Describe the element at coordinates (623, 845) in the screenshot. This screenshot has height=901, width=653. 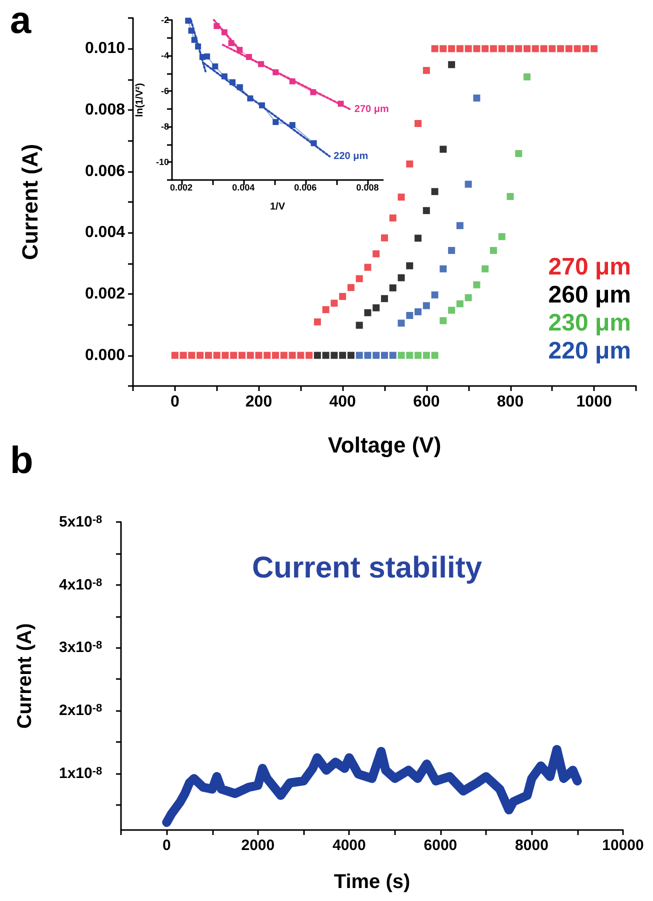
I see `x-tick-label: 10000` at that location.